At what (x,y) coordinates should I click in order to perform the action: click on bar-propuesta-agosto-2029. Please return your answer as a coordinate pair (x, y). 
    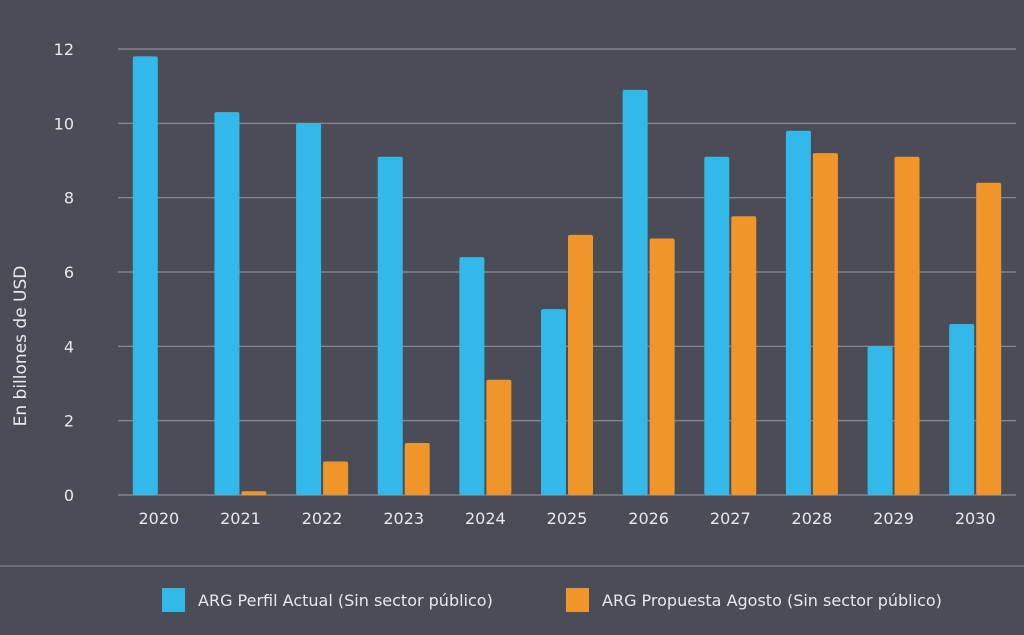
    Looking at the image, I should click on (907, 326).